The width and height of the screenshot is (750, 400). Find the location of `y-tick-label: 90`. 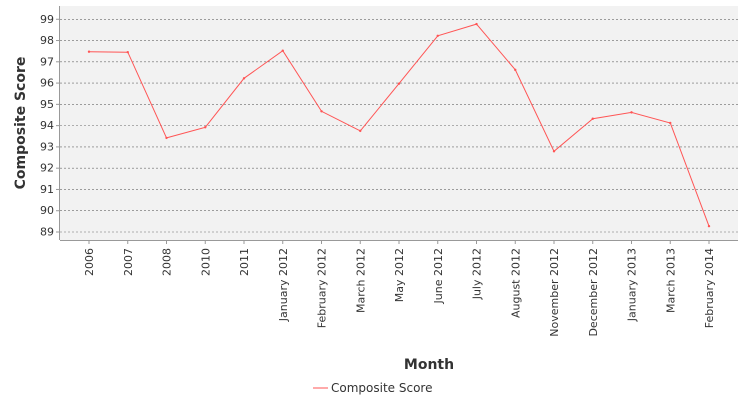

y-tick-label: 90 is located at coordinates (47, 210).